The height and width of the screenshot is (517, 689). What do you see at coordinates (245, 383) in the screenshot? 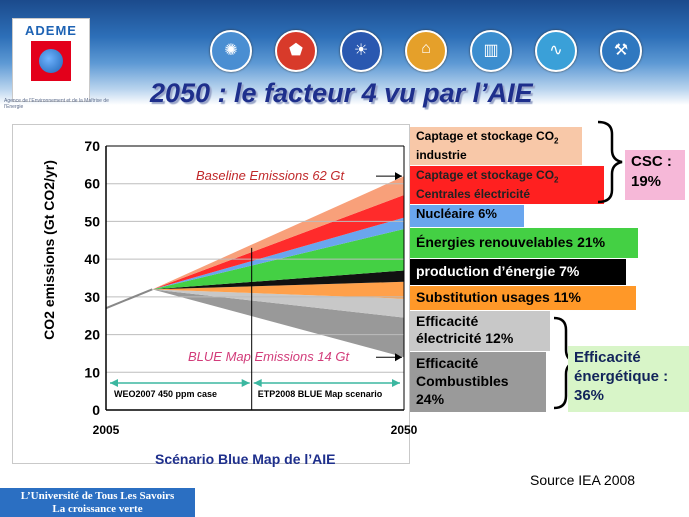
I see `weo-arrow-head-right` at bounding box center [245, 383].